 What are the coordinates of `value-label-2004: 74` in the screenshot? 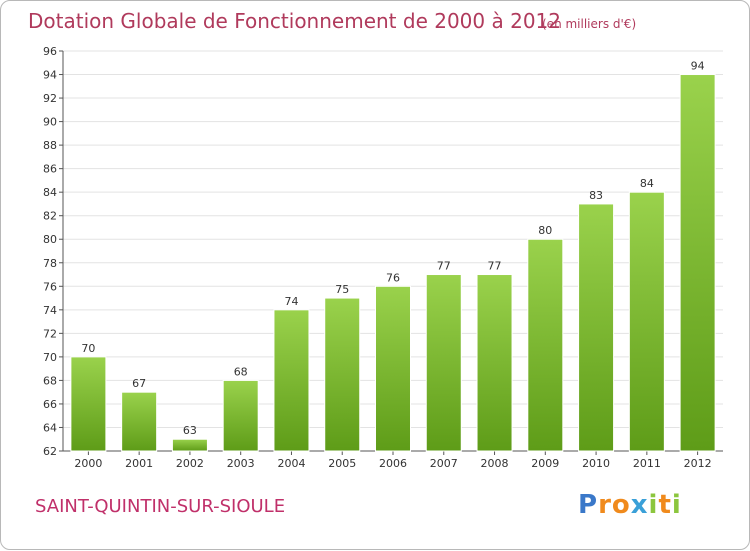 It's located at (291, 301).